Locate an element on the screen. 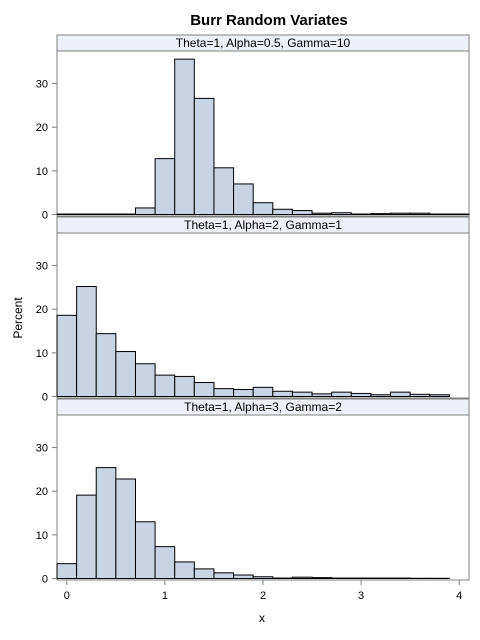 Image resolution: width=480 pixels, height=640 pixels. x-tick-label: 3 is located at coordinates (361, 596).